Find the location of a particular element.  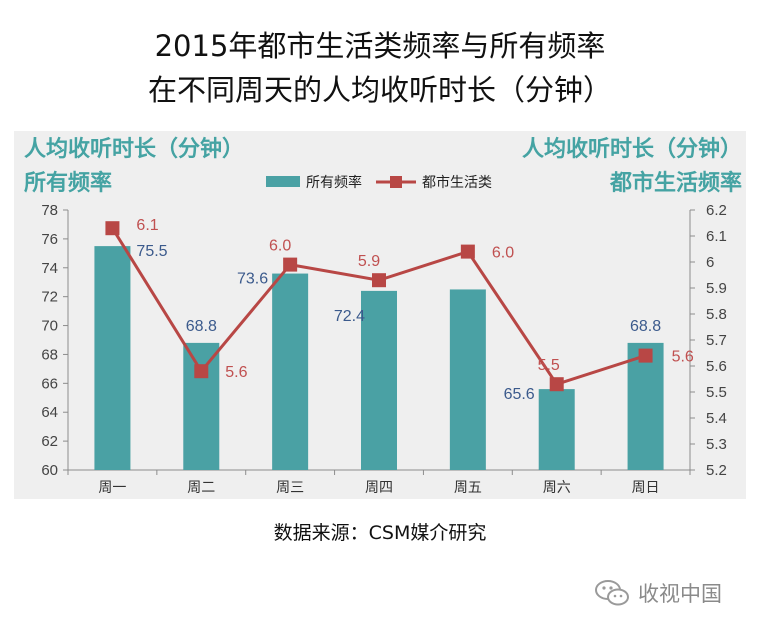

data-source: 数据来源：CSM媒介研究 is located at coordinates (380, 533).